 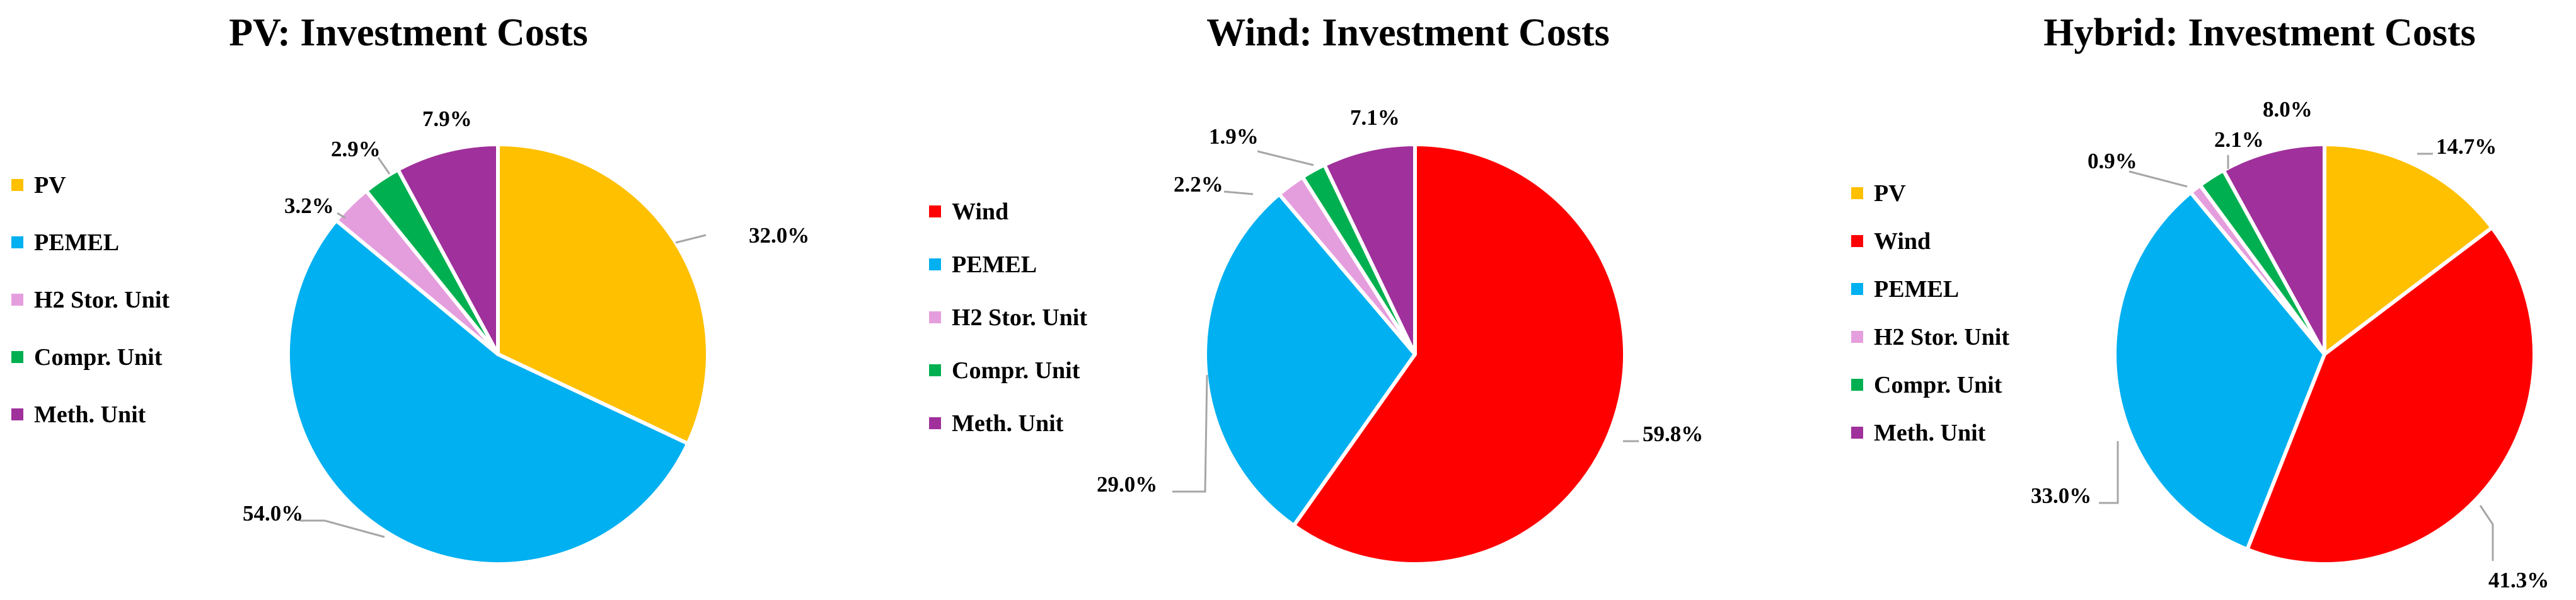 What do you see at coordinates (691, 239) in the screenshot?
I see `pv-leader-line-pv` at bounding box center [691, 239].